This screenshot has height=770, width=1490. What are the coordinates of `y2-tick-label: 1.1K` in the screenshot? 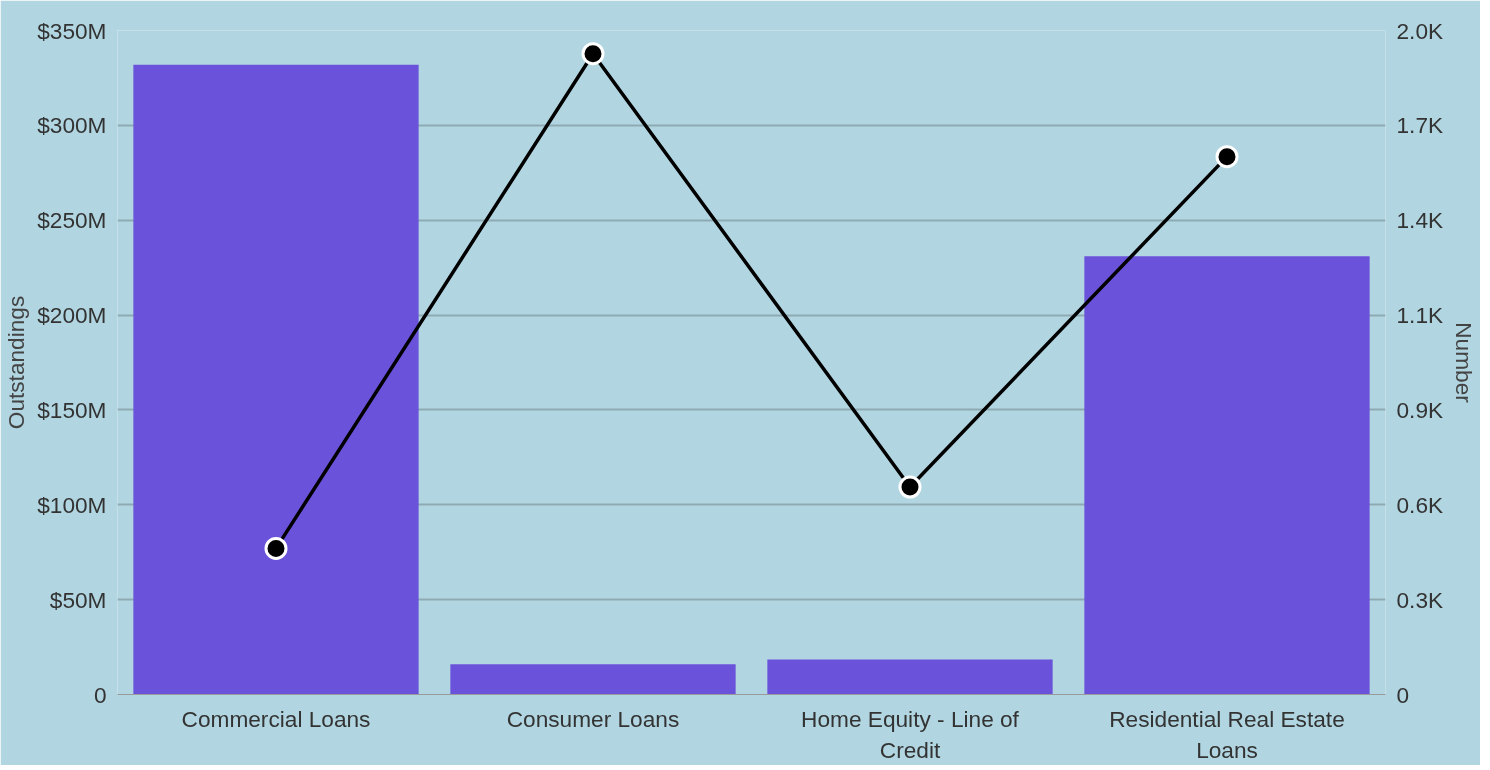 It's located at (1420, 315).